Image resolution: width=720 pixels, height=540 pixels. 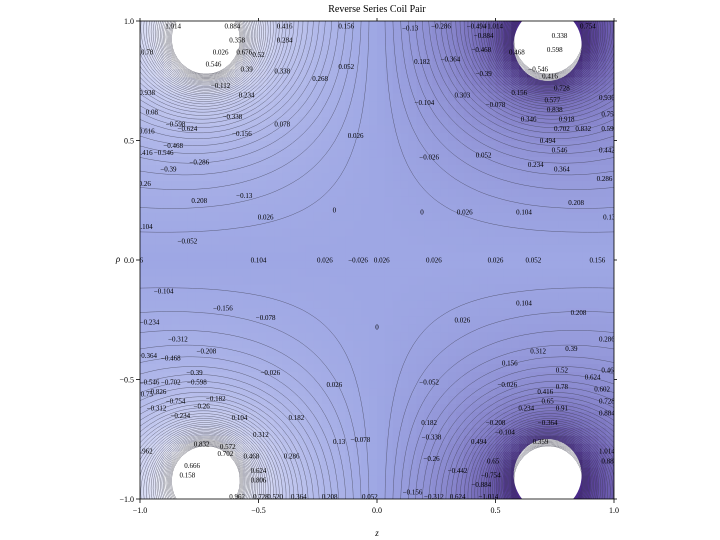 I want to click on contour-label: 0.052, so click(x=346, y=67).